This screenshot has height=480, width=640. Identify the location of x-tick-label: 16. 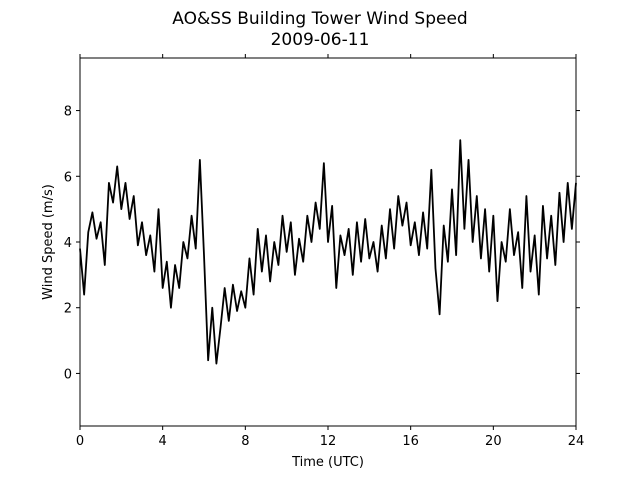
(410, 441).